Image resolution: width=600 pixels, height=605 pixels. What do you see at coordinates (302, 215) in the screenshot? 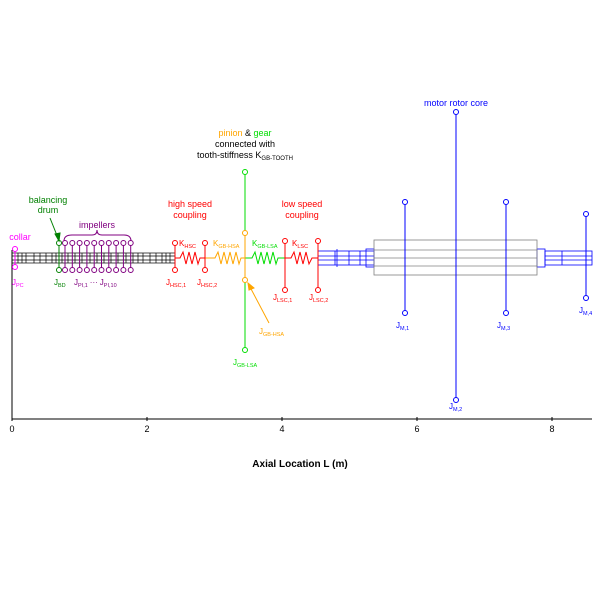
I see `lsc-label-2: coupling` at bounding box center [302, 215].